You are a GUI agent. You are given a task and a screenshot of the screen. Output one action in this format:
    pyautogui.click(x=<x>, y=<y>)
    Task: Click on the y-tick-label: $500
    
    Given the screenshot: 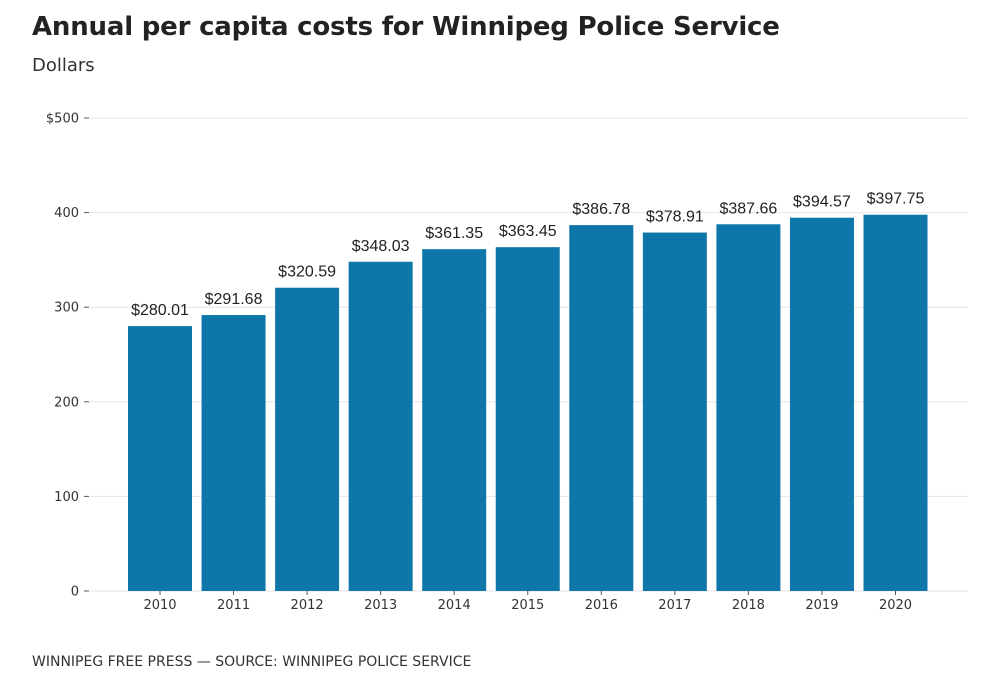 What is the action you would take?
    pyautogui.click(x=62, y=119)
    